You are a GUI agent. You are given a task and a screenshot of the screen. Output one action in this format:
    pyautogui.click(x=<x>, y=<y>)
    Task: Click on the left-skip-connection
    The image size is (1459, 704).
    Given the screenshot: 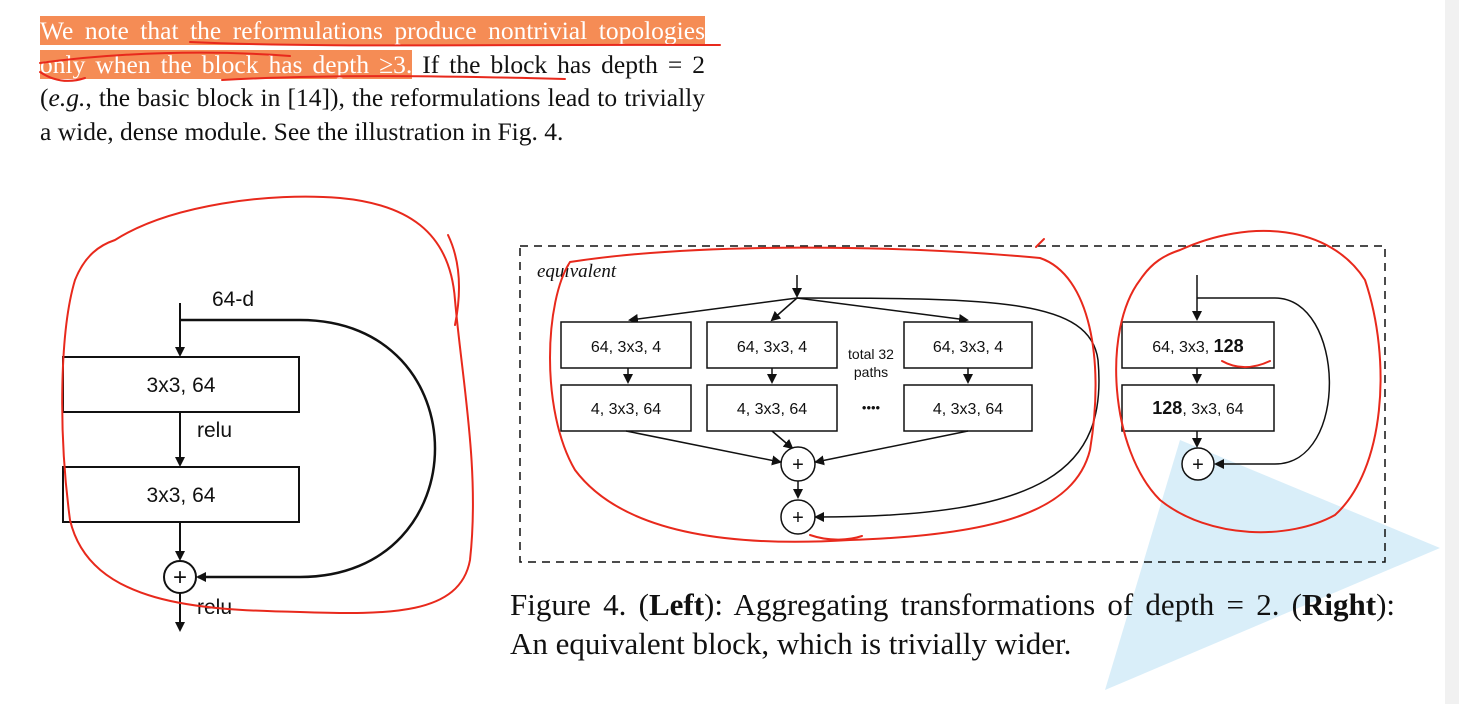 What is the action you would take?
    pyautogui.click(x=308, y=450)
    